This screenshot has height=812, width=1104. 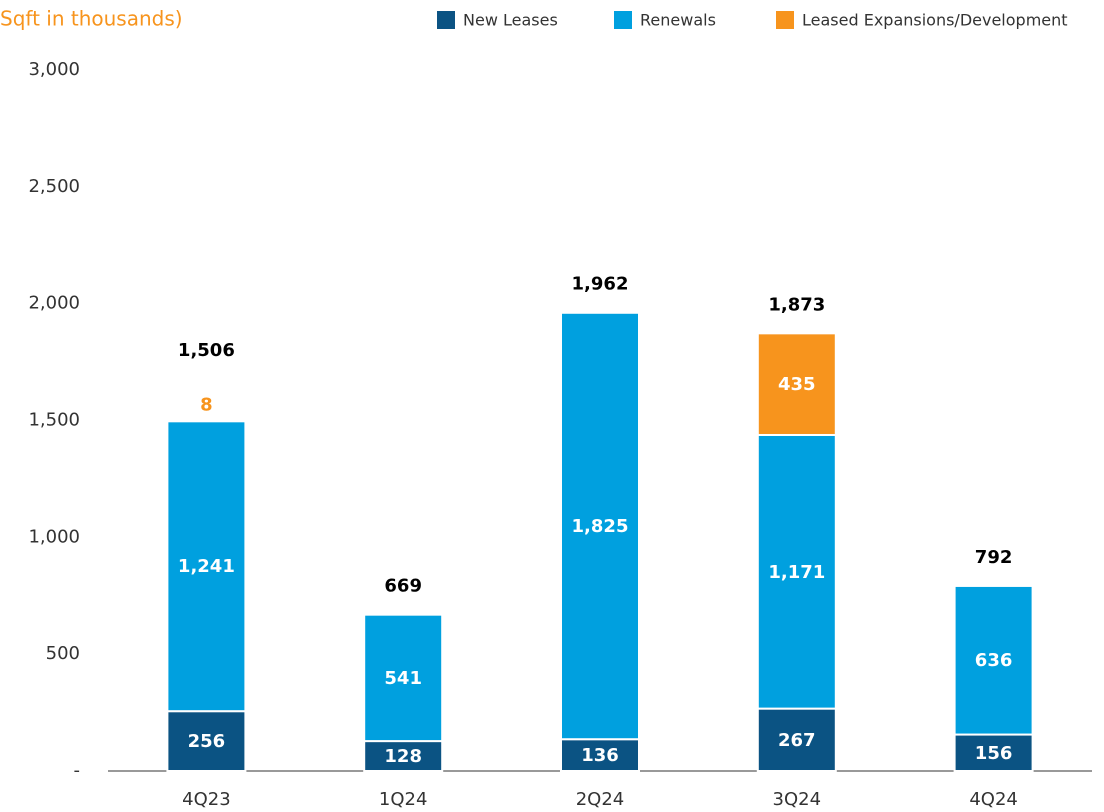 I want to click on data-label: 8, so click(x=206, y=404).